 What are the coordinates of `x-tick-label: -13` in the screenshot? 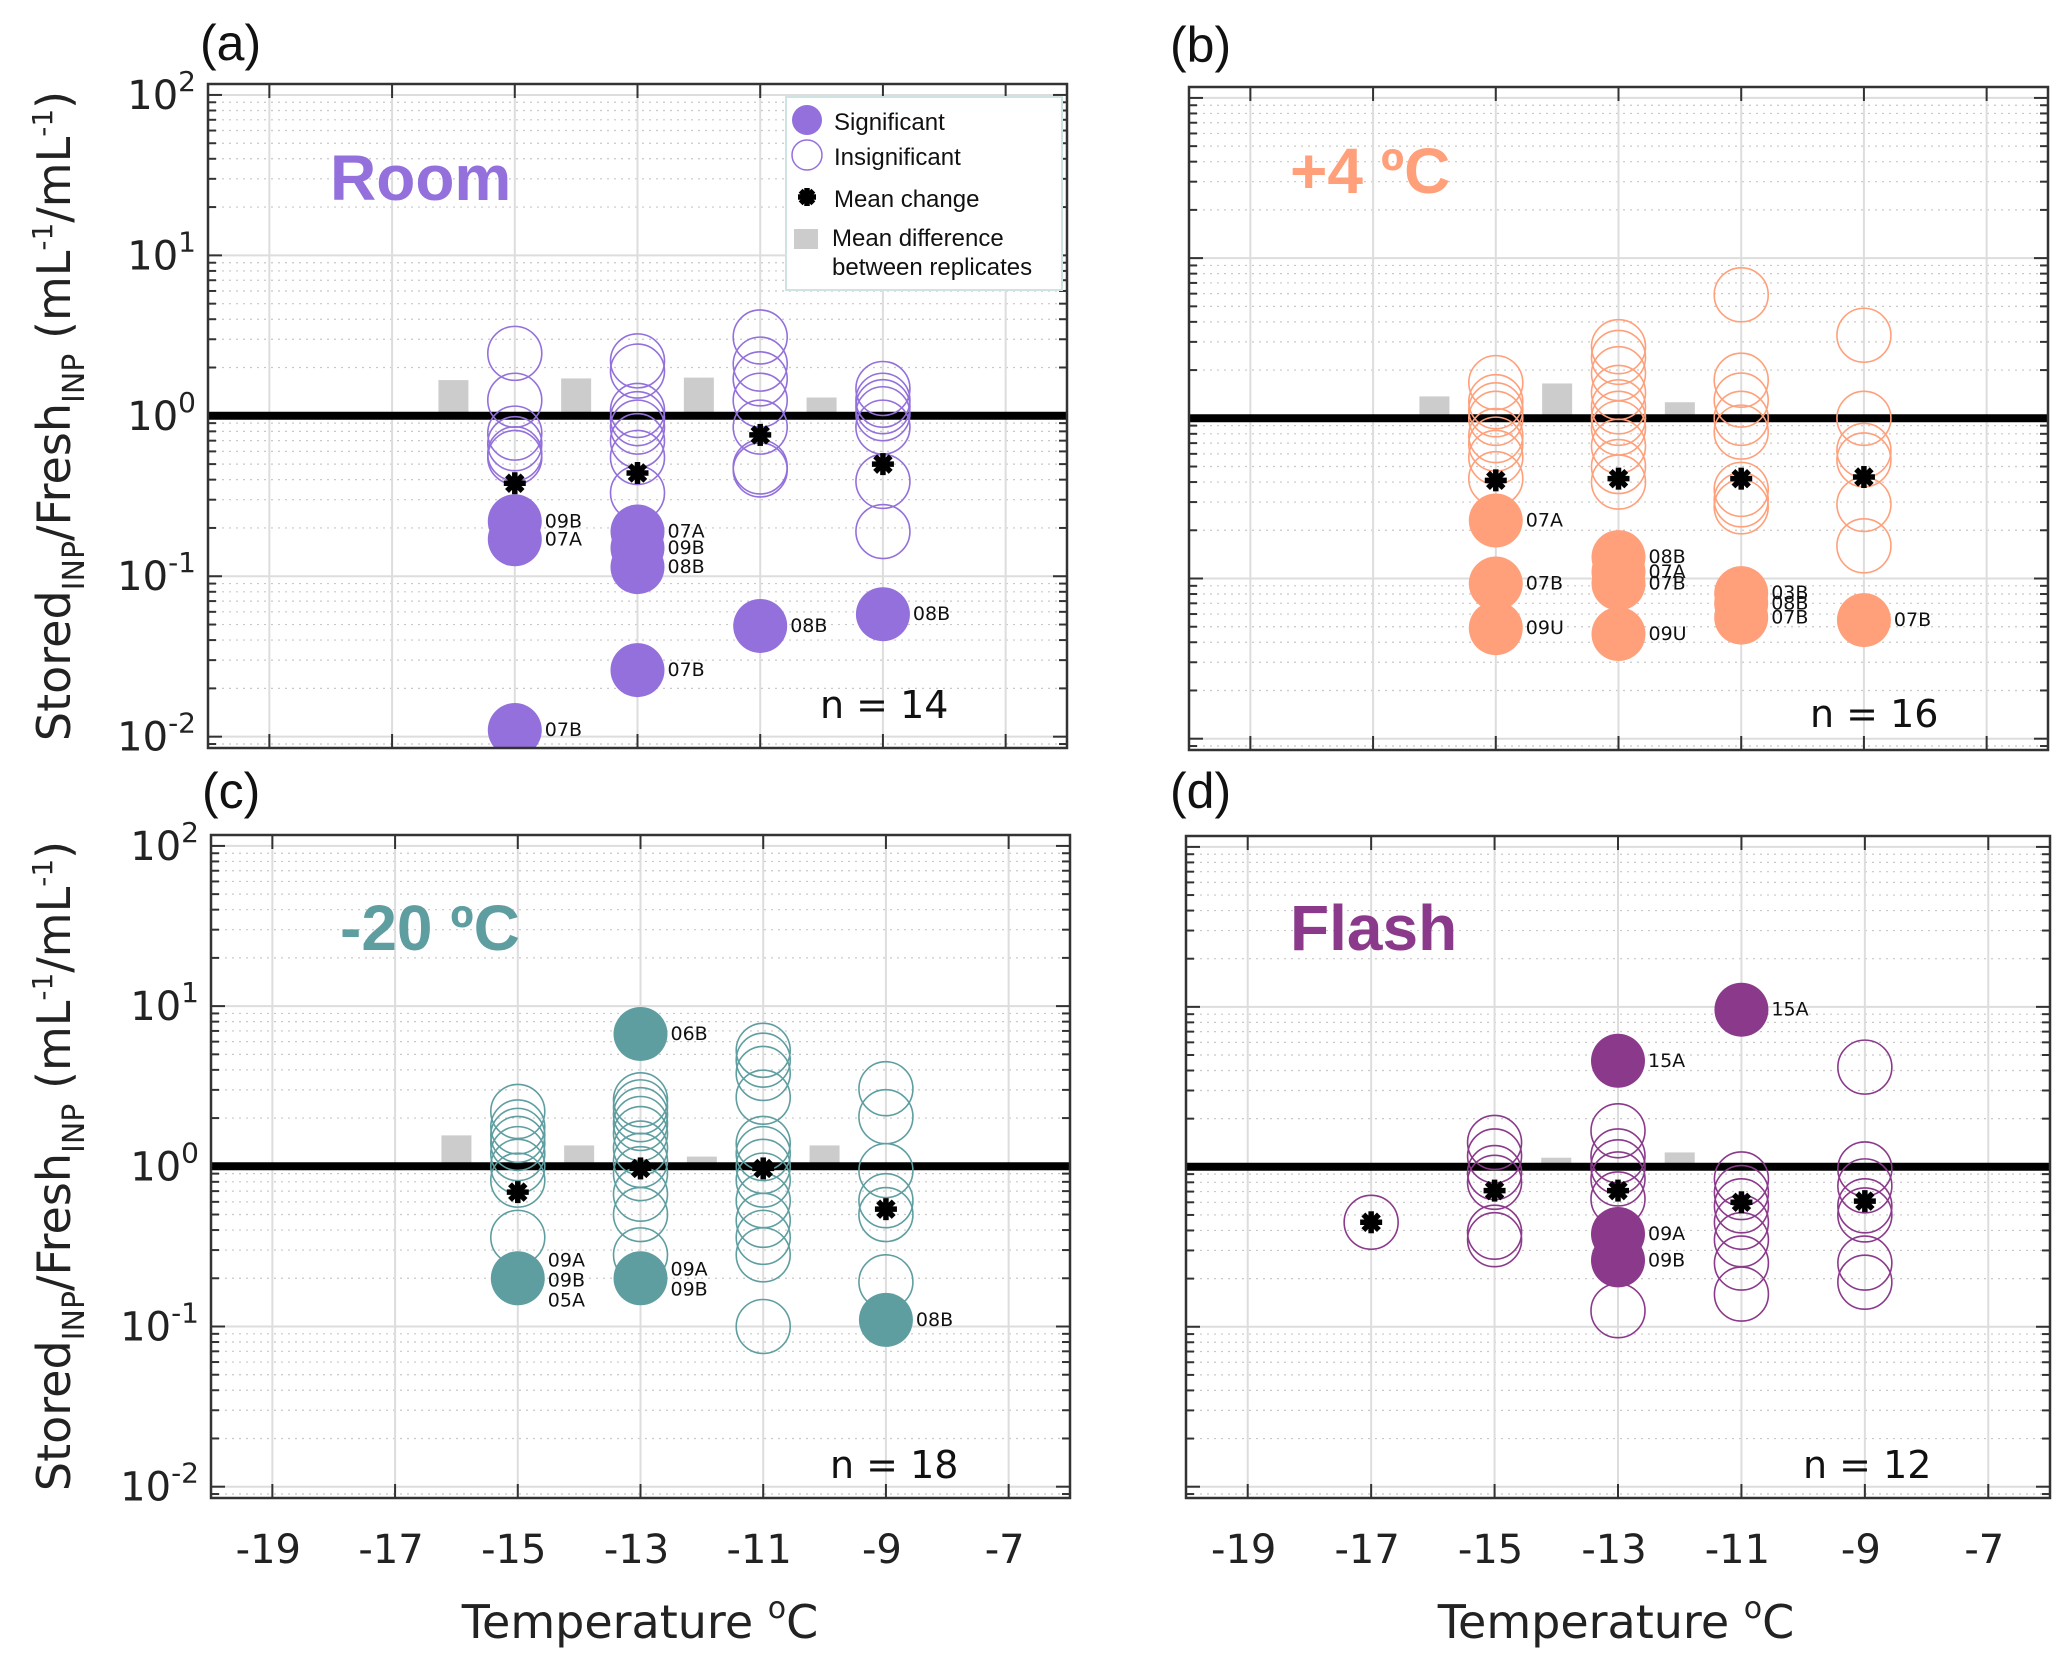 It's located at (1613, 1550).